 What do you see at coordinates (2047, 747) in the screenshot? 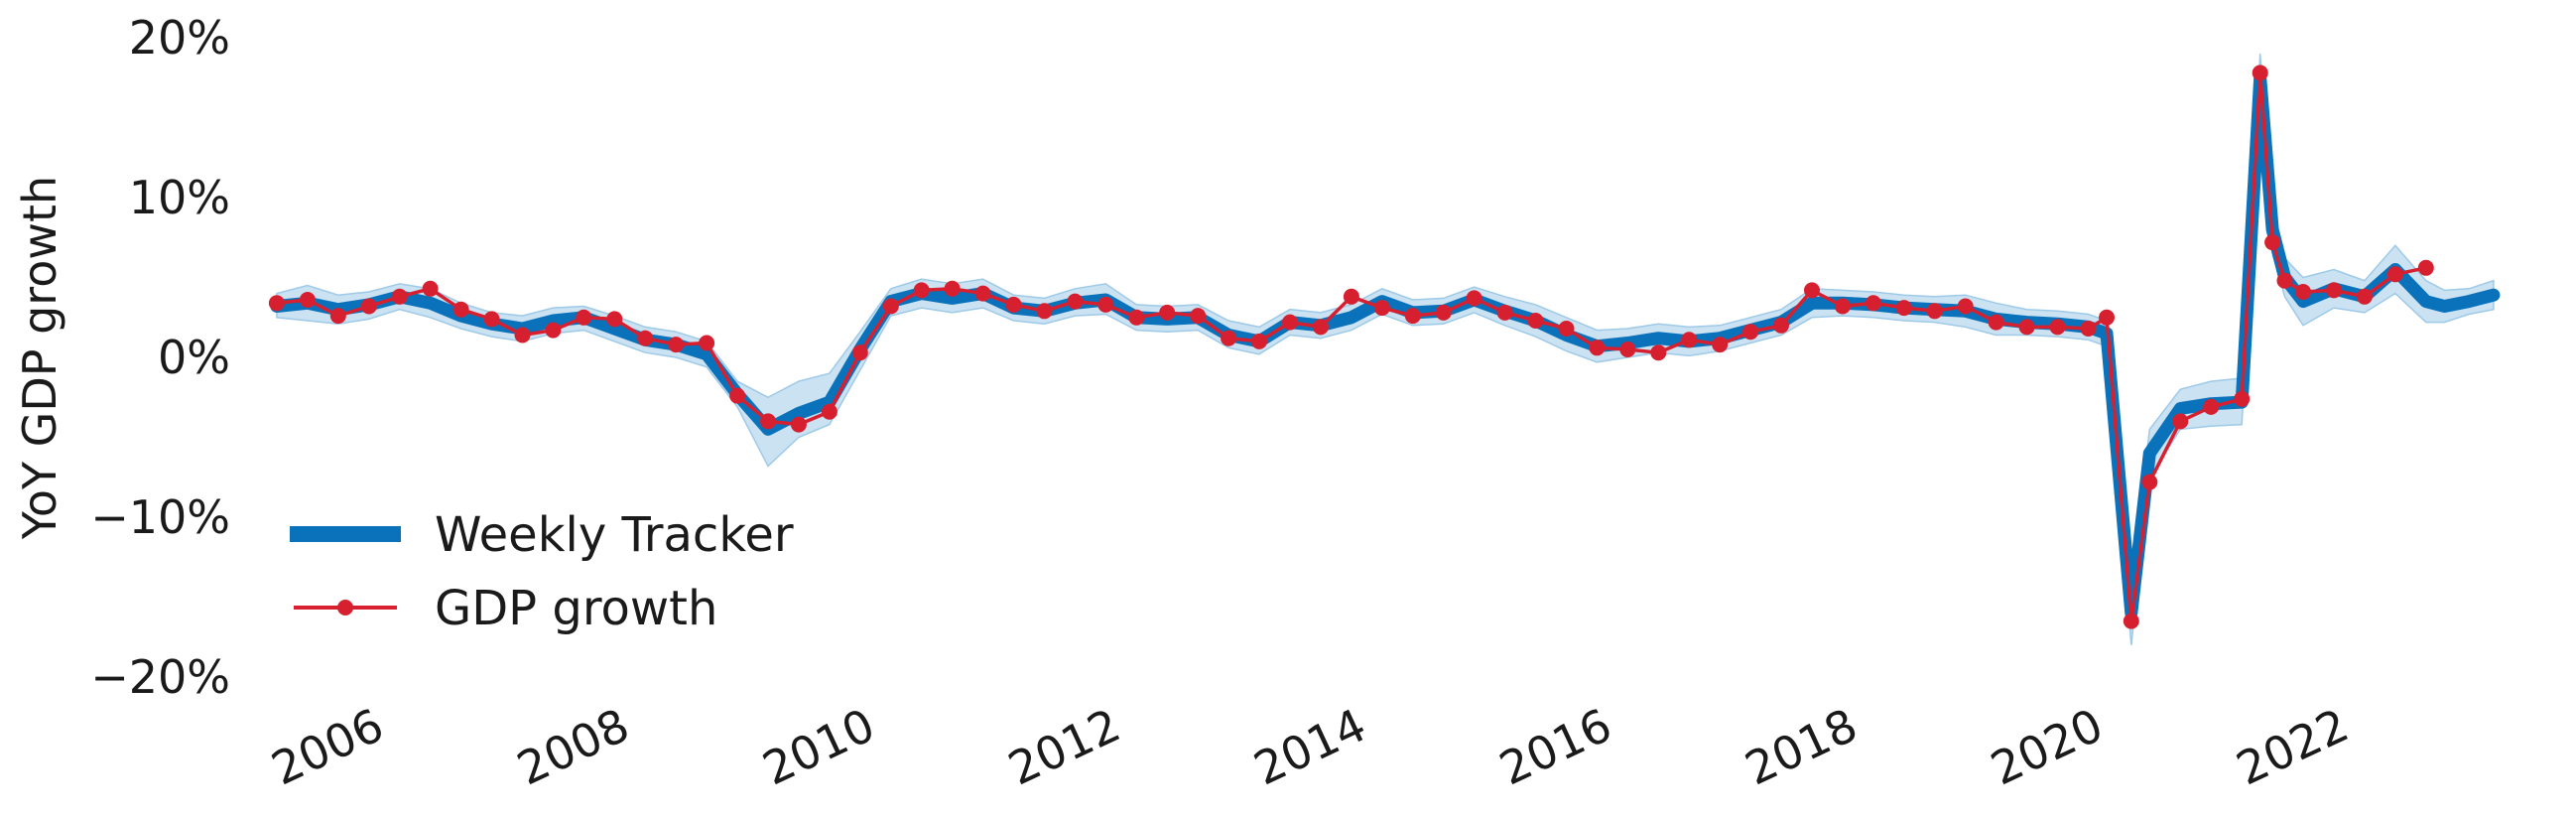
I see `x-tick-label: 2020` at bounding box center [2047, 747].